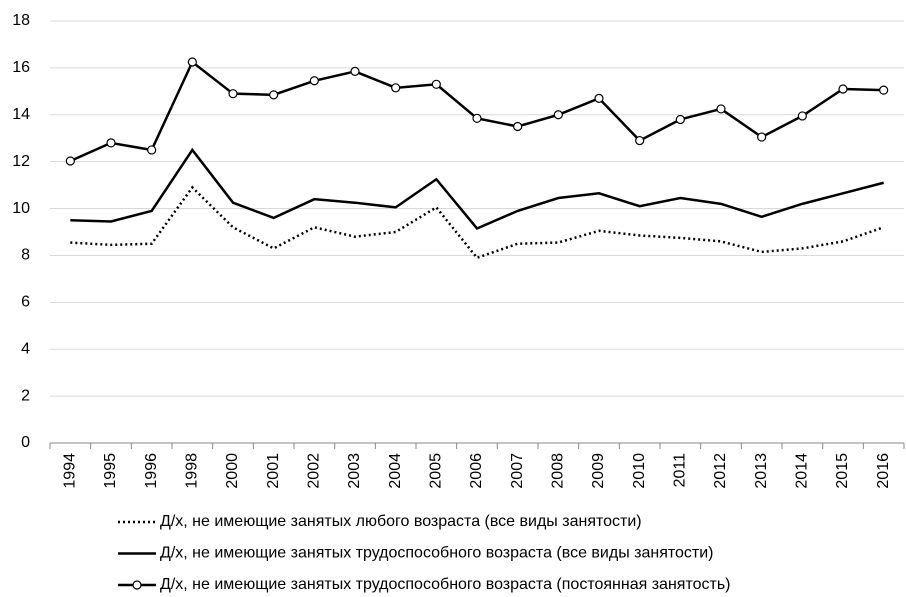  Describe the element at coordinates (842, 471) in the screenshot. I see `x-tick-label: 2015` at that location.